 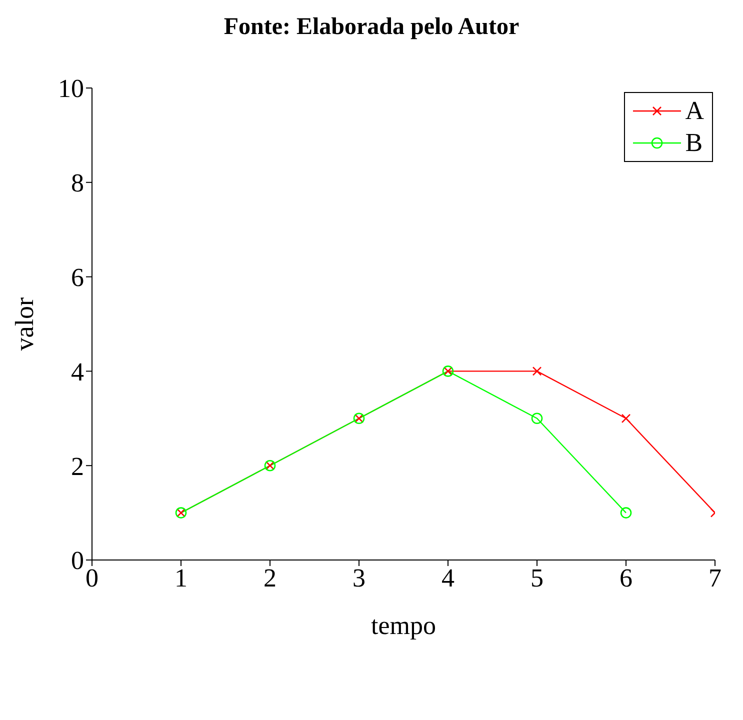 What do you see at coordinates (403, 625) in the screenshot?
I see `x-axis-title: tempo` at bounding box center [403, 625].